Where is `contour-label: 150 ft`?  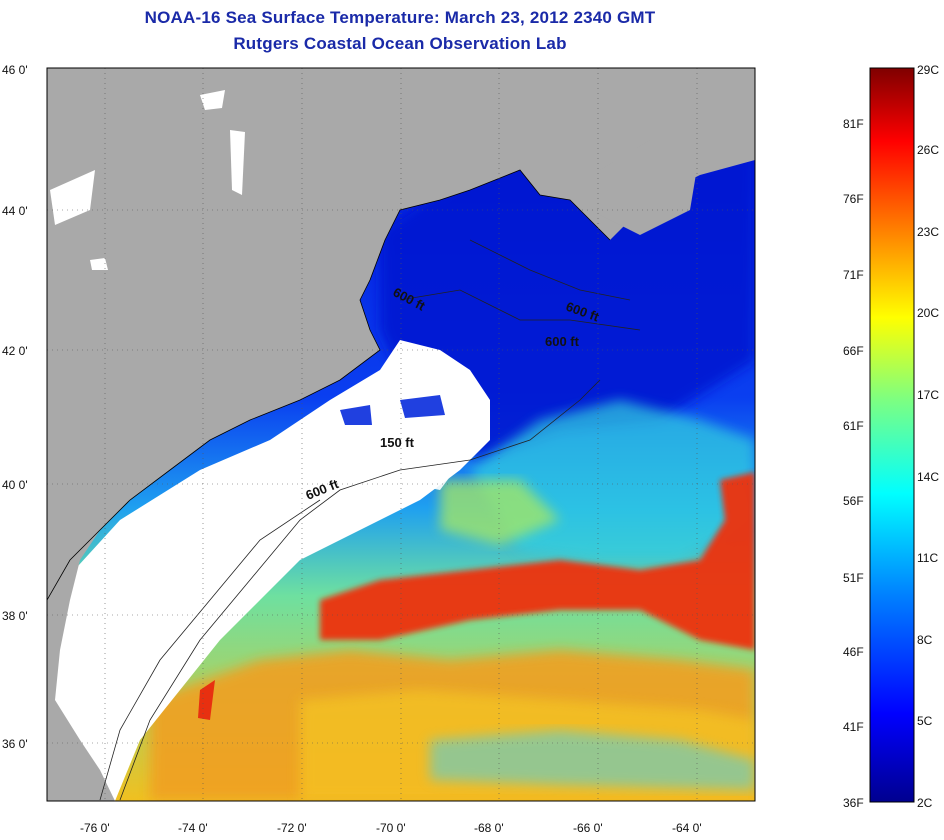
contour-label: 150 ft is located at coordinates (397, 442).